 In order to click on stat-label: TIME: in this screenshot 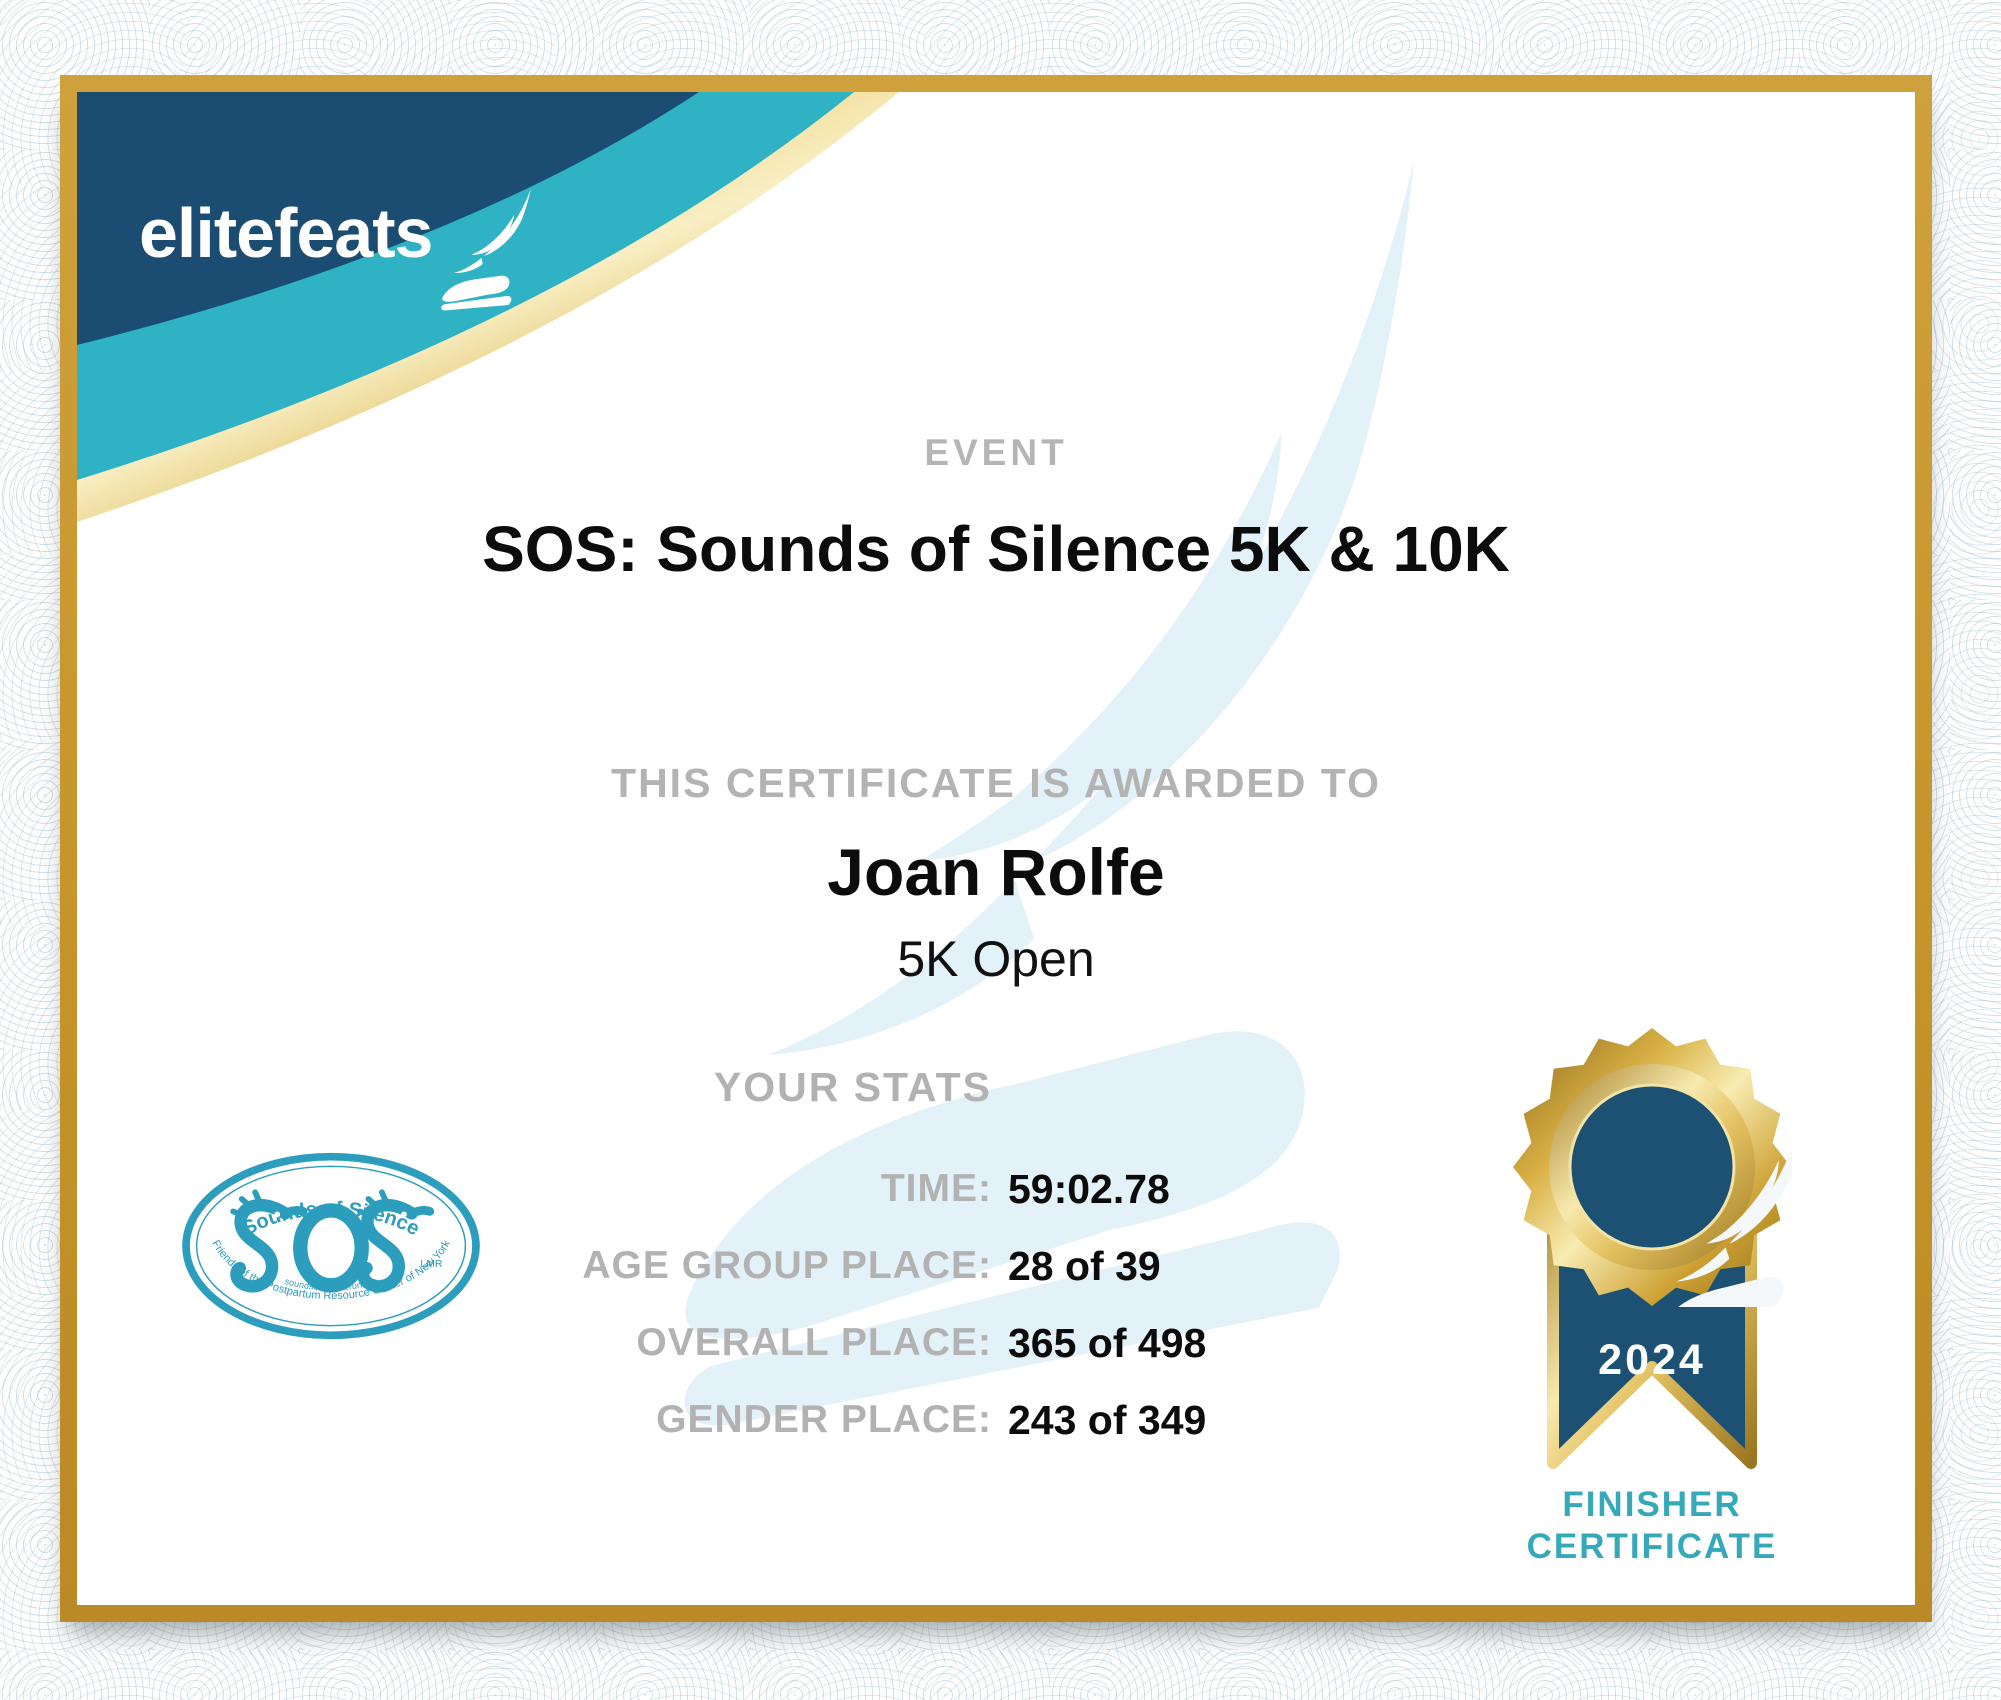, I will do `click(936, 1188)`.